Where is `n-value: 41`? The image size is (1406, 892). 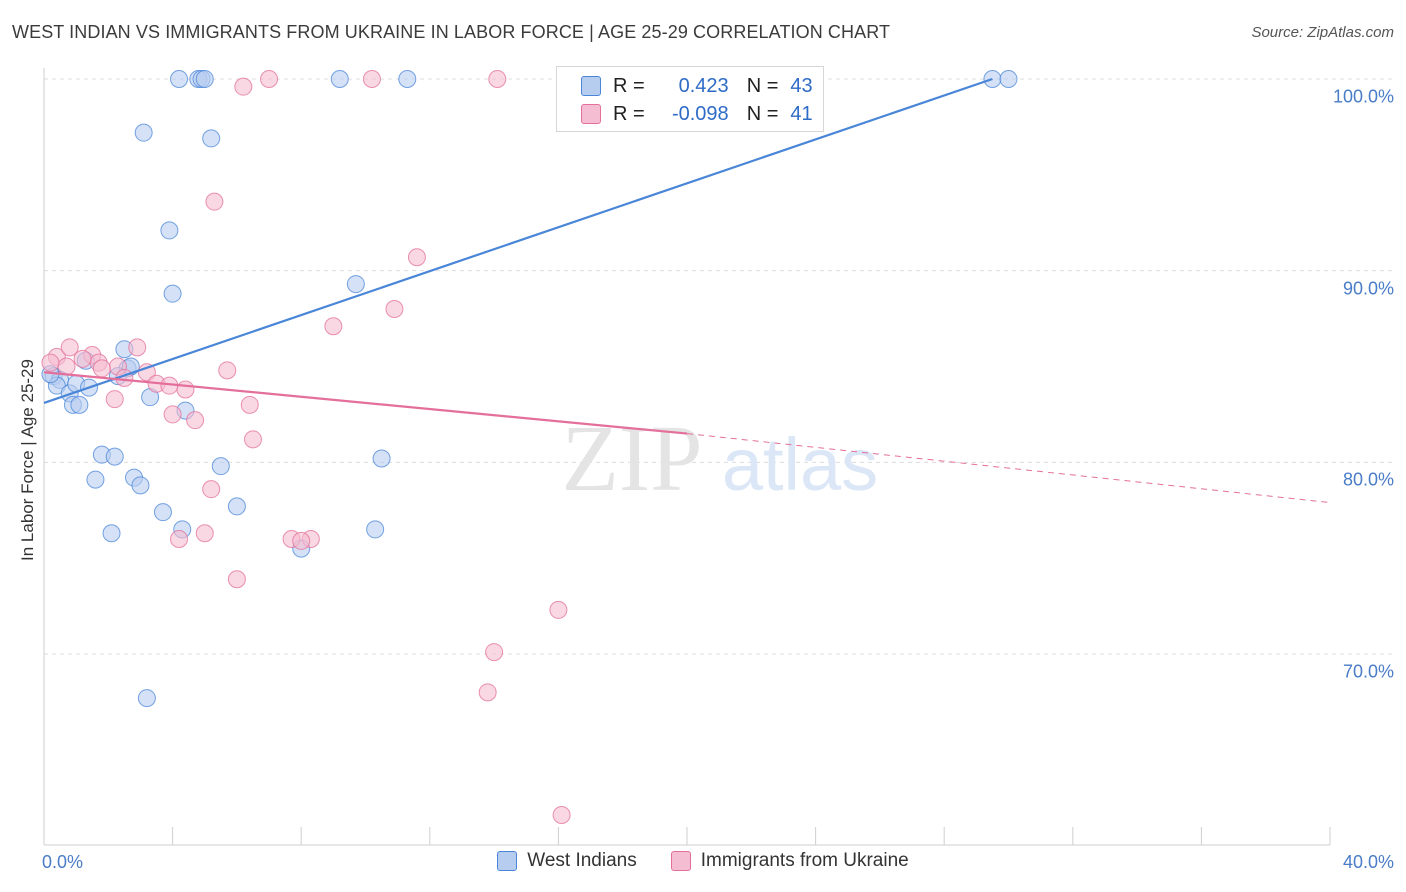
n-value: 41 is located at coordinates (801, 113).